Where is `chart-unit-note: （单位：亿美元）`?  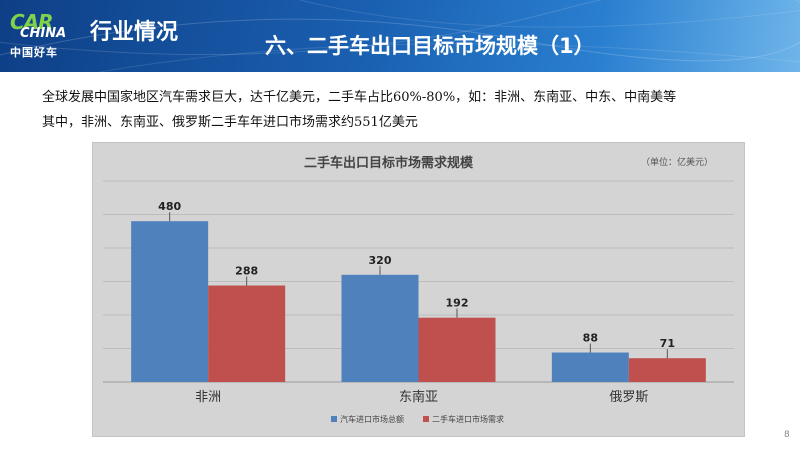
chart-unit-note: （单位：亿美元） is located at coordinates (677, 162).